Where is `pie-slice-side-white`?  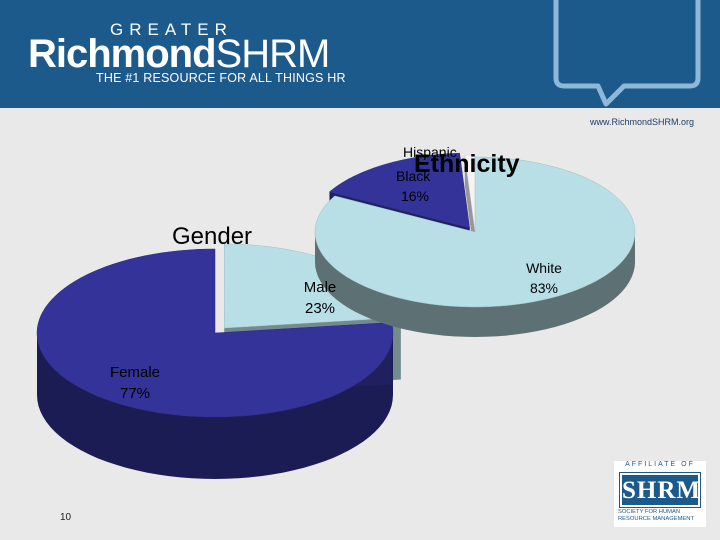 pie-slice-side-white is located at coordinates (475, 284).